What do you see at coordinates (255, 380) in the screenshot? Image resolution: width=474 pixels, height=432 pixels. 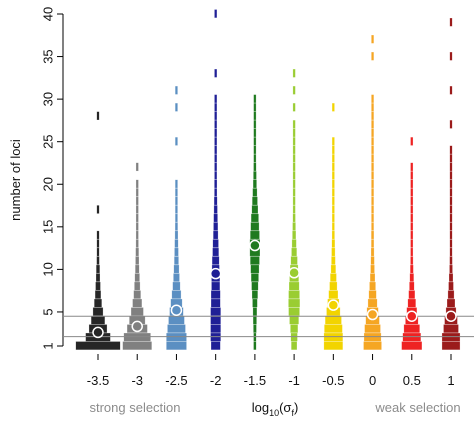 I see `x-tick-label: -1.5` at bounding box center [255, 380].